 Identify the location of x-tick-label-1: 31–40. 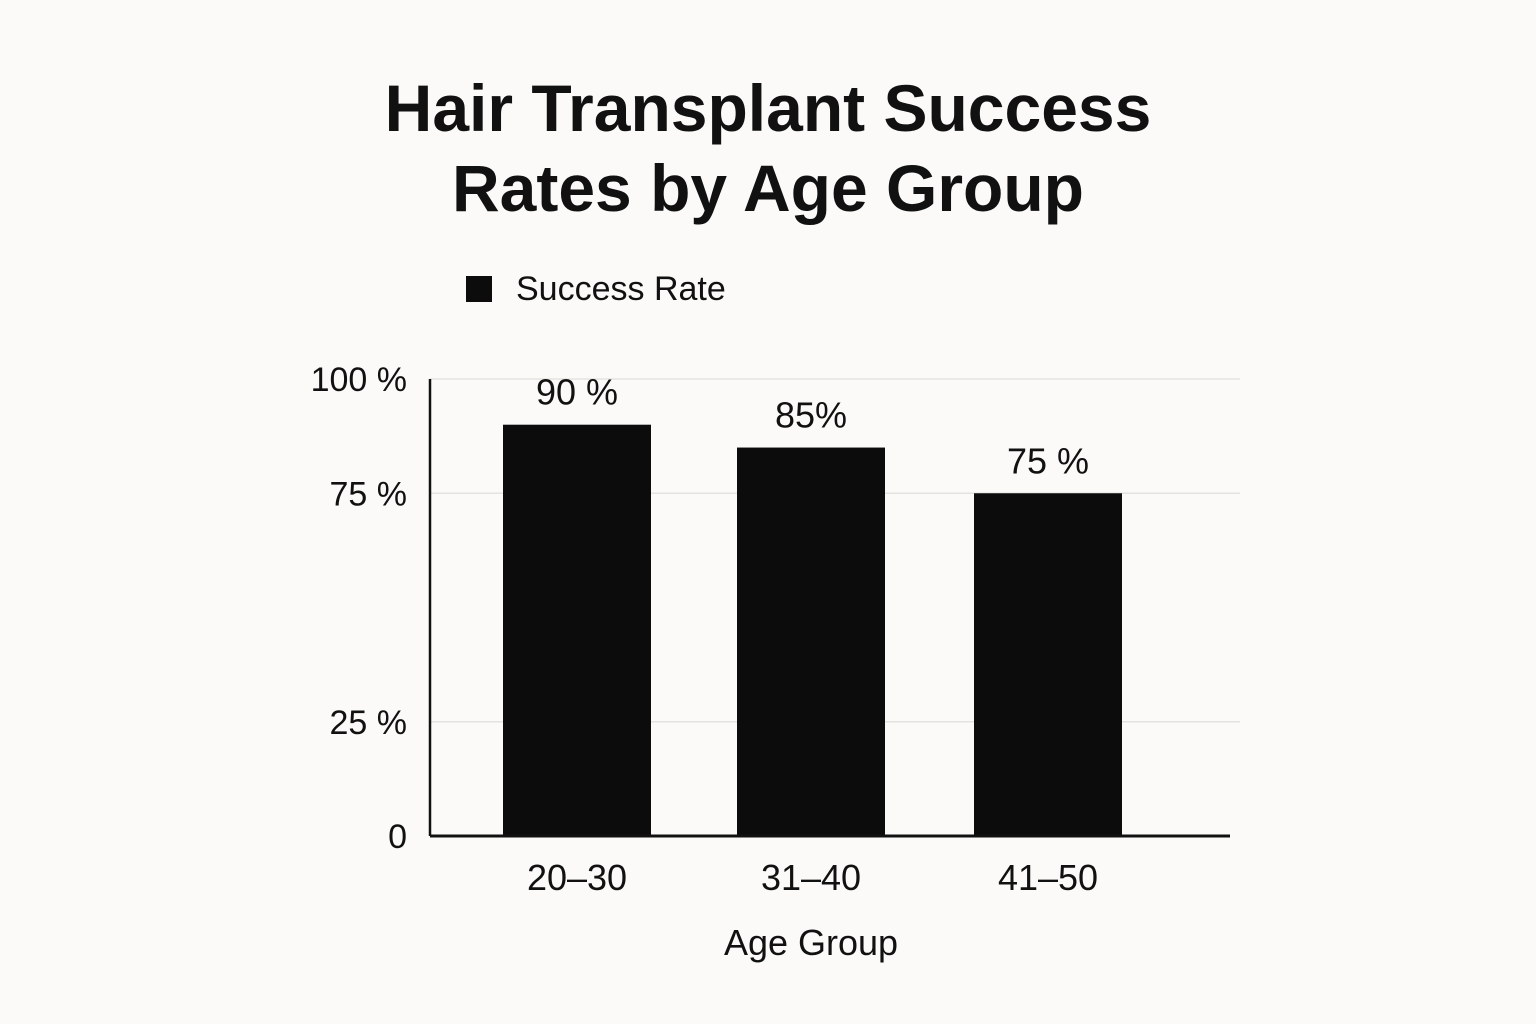
(811, 877).